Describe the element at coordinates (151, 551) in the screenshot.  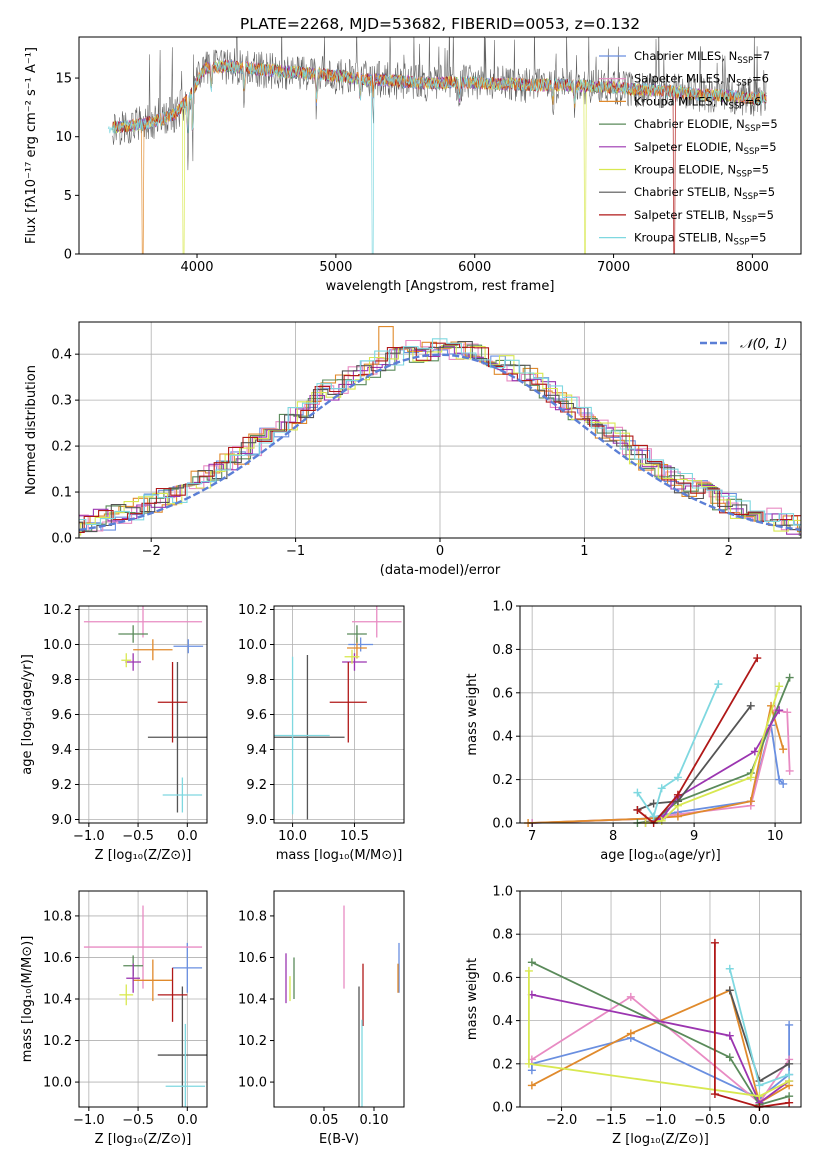
I see `x-tick-label: −2` at that location.